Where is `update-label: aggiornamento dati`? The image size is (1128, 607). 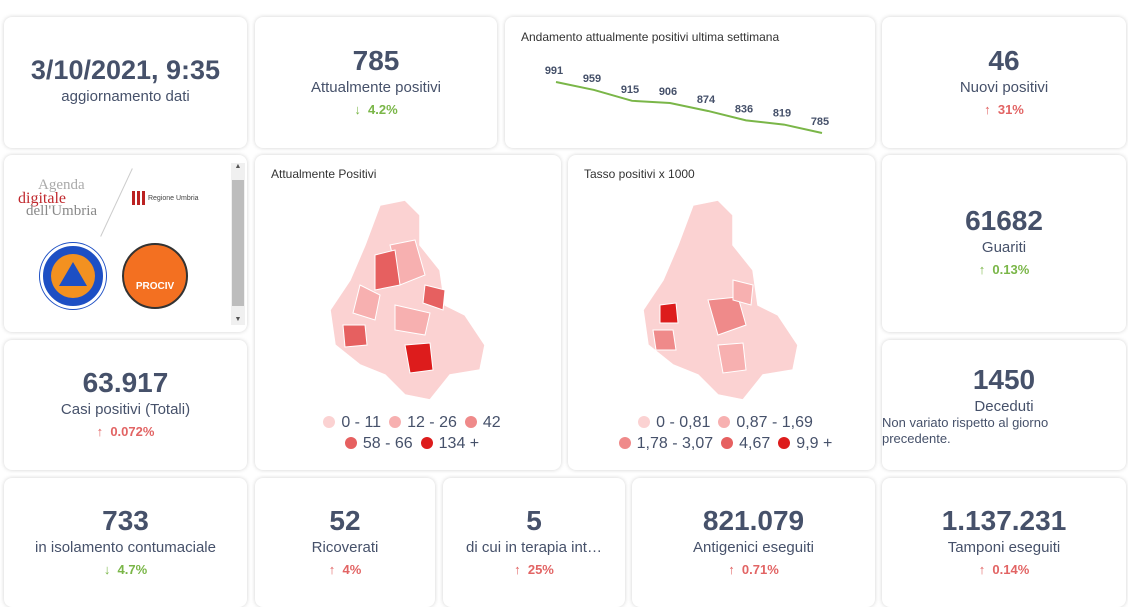 update-label: aggiornamento dati is located at coordinates (125, 96).